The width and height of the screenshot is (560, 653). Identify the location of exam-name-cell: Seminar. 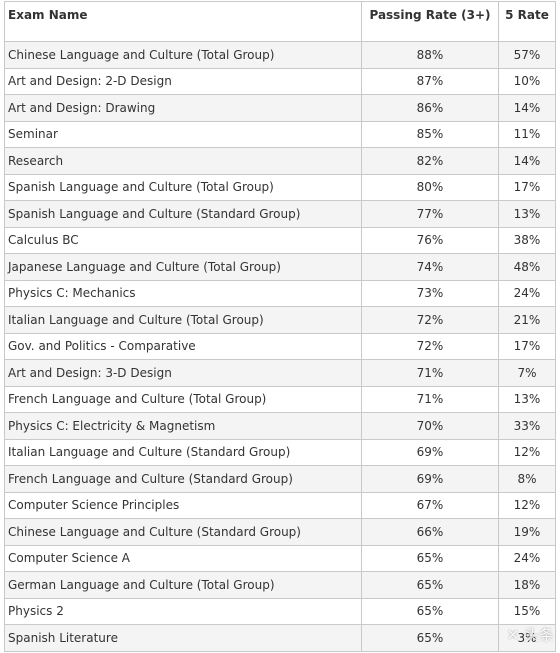
(183, 134).